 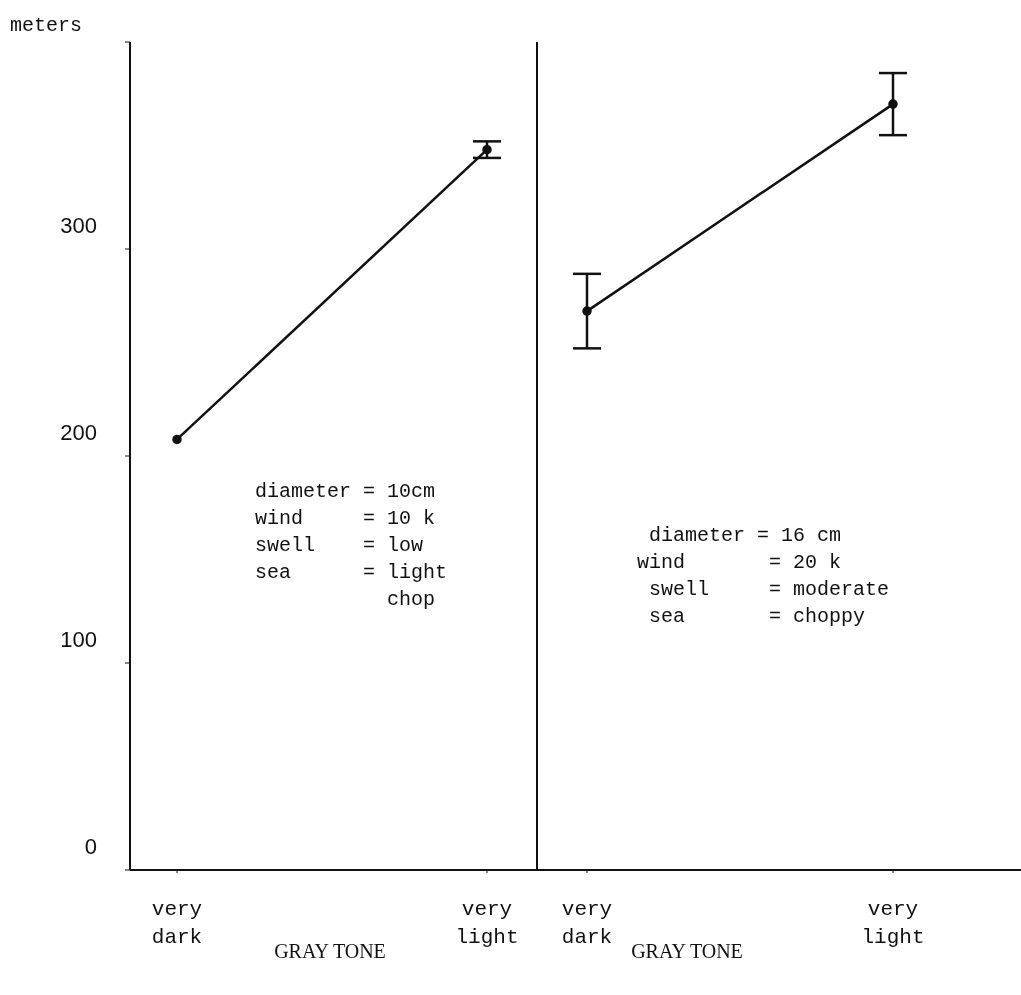 I want to click on annotation: diameter = 16 cm, so click(x=745, y=536).